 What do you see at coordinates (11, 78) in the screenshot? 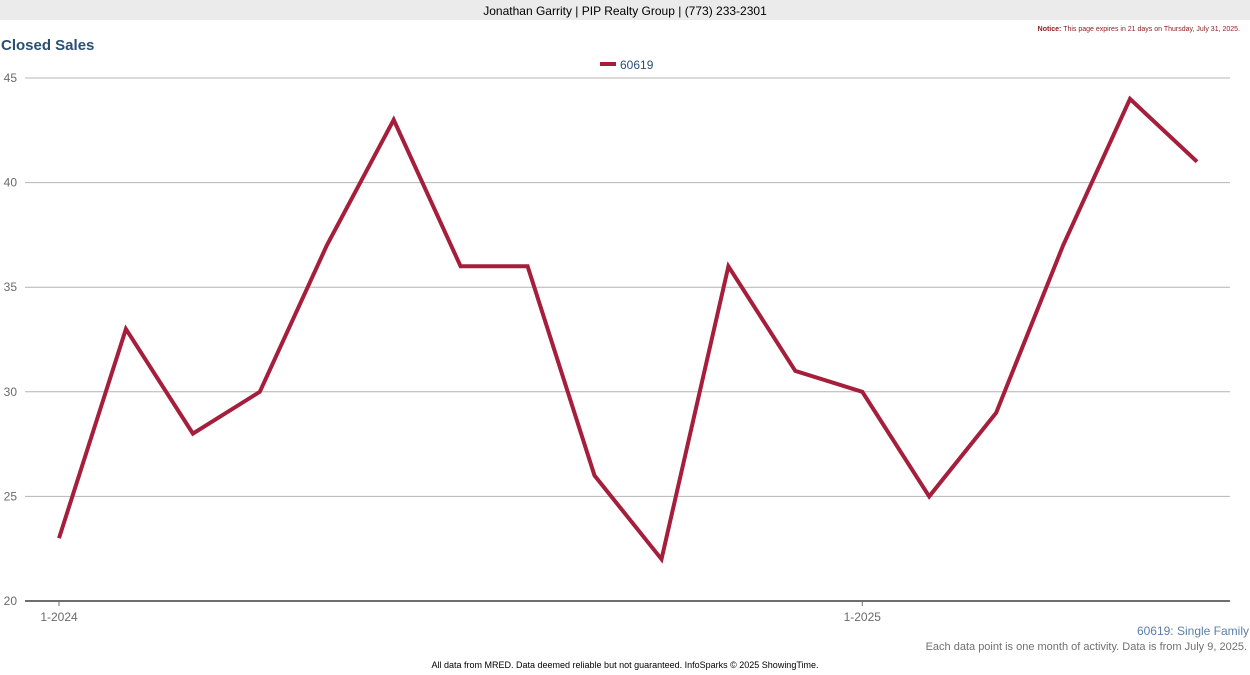
I see `y-tick-label-45: 45` at bounding box center [11, 78].